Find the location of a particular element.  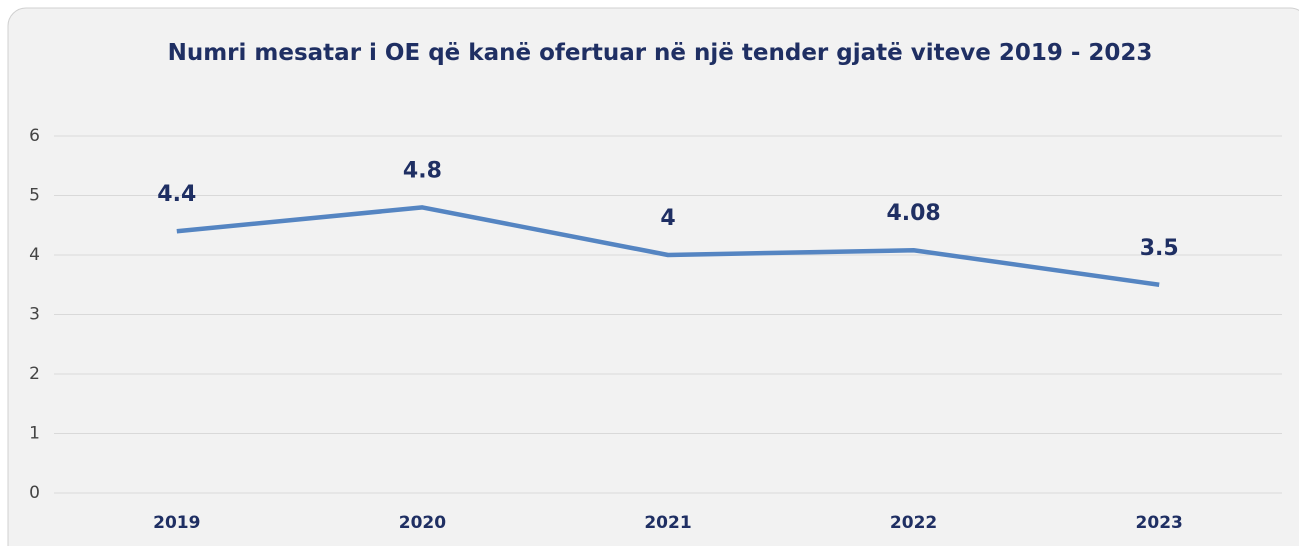

x-tick-label: 2022 is located at coordinates (913, 523).